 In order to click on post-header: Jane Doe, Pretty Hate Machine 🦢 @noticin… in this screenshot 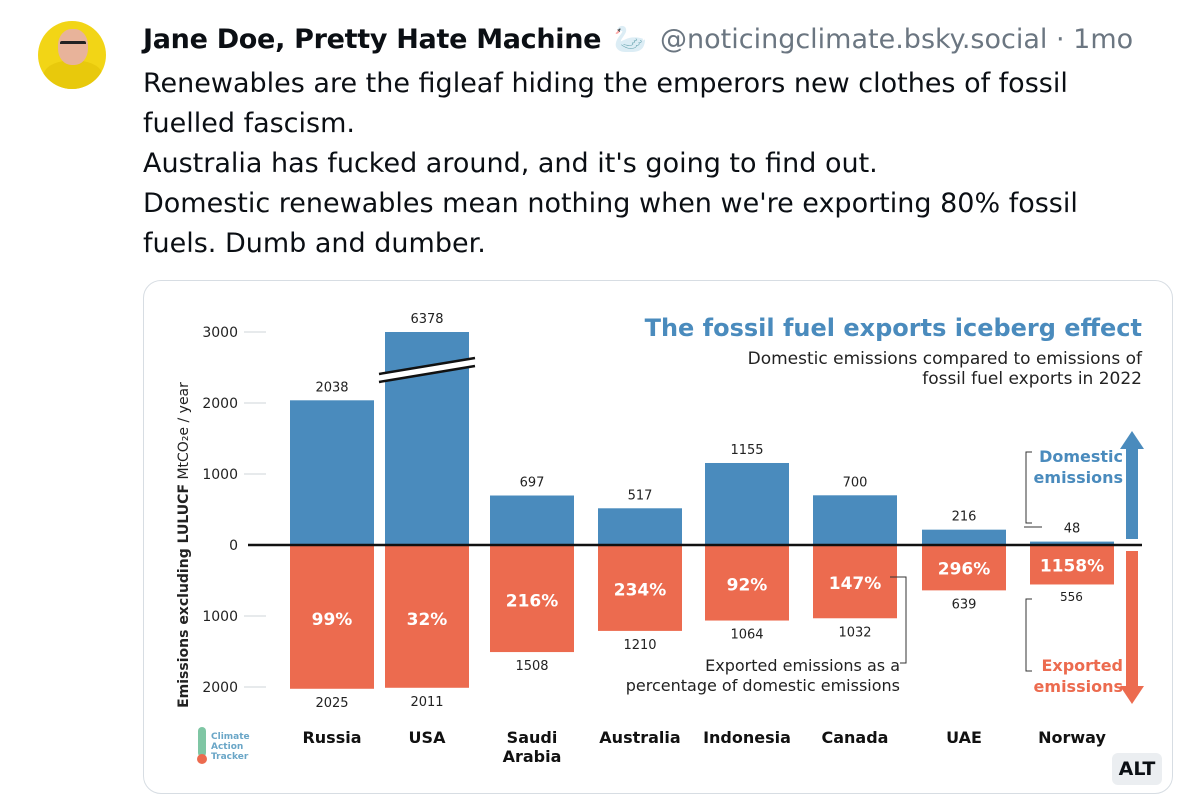, I will do `click(638, 40)`.